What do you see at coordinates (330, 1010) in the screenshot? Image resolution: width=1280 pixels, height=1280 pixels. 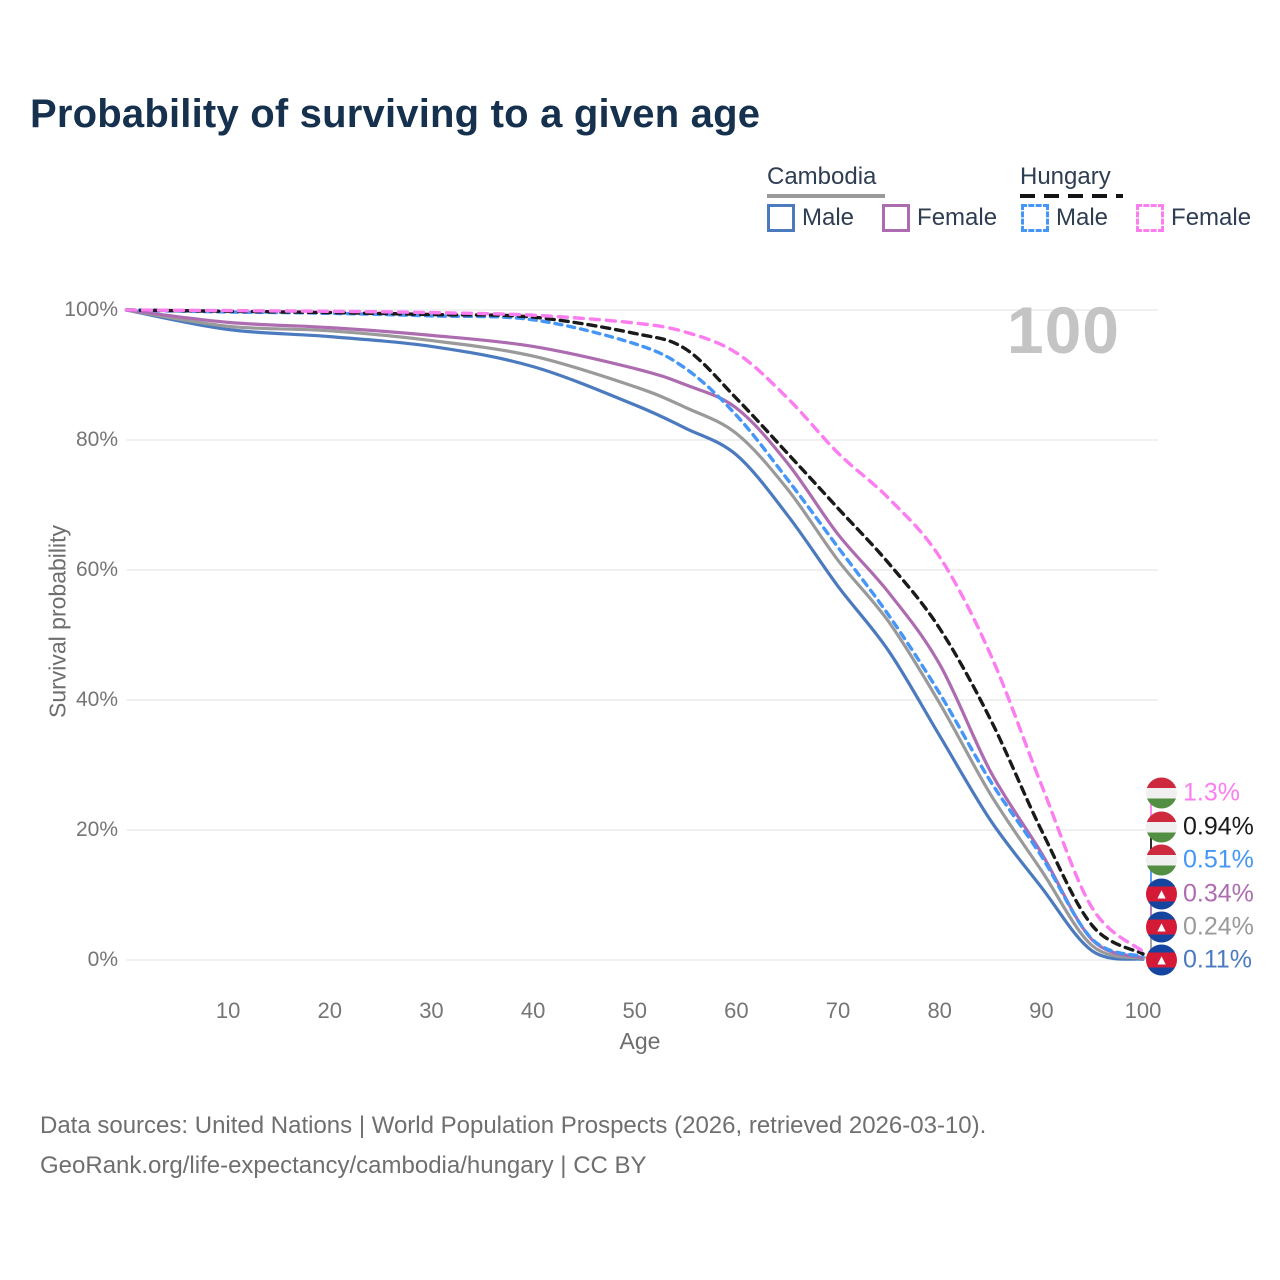 I see `x-tick-label: 20` at bounding box center [330, 1010].